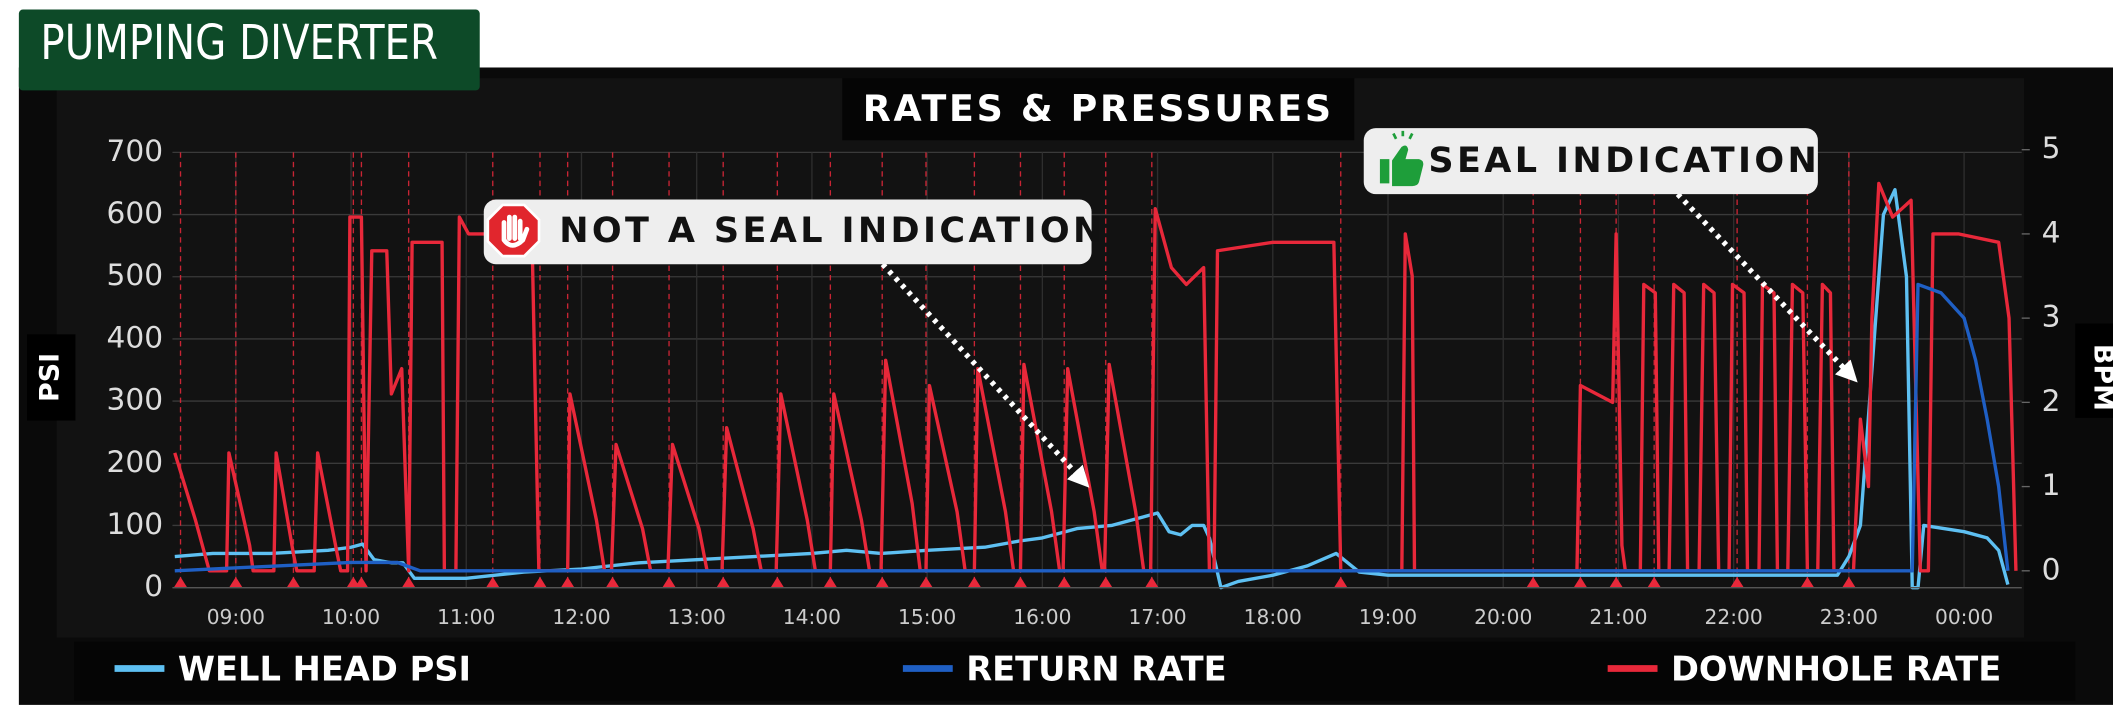 This screenshot has width=2113, height=705. What do you see at coordinates (1618, 617) in the screenshot?
I see `x-tick-label: 21:00` at bounding box center [1618, 617].